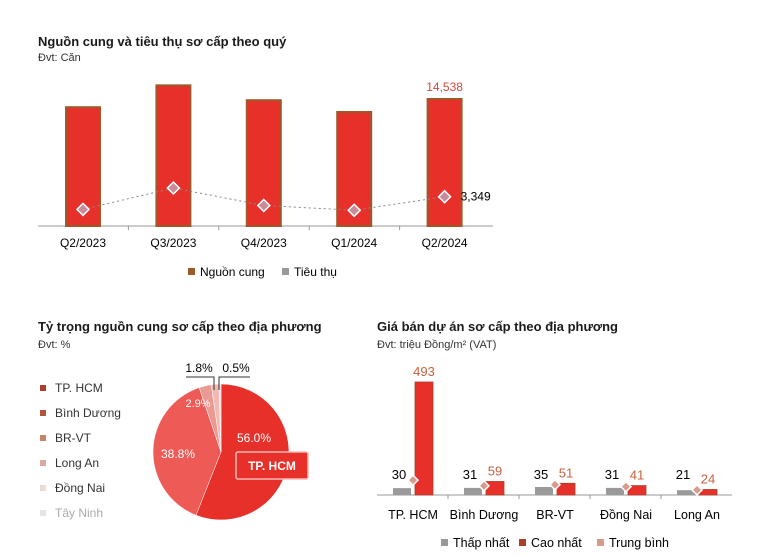  I want to click on legend-label: BR-VT, so click(73, 438).